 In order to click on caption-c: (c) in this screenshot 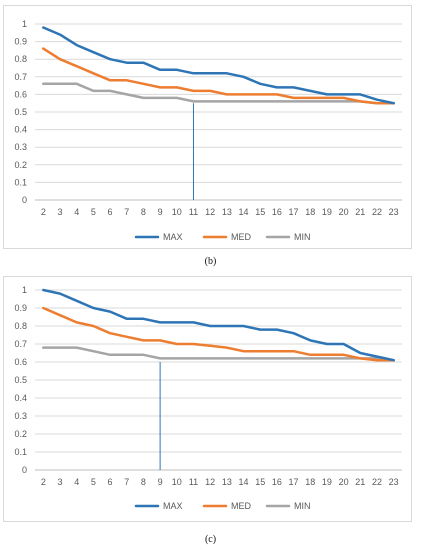, I will do `click(210, 539)`.